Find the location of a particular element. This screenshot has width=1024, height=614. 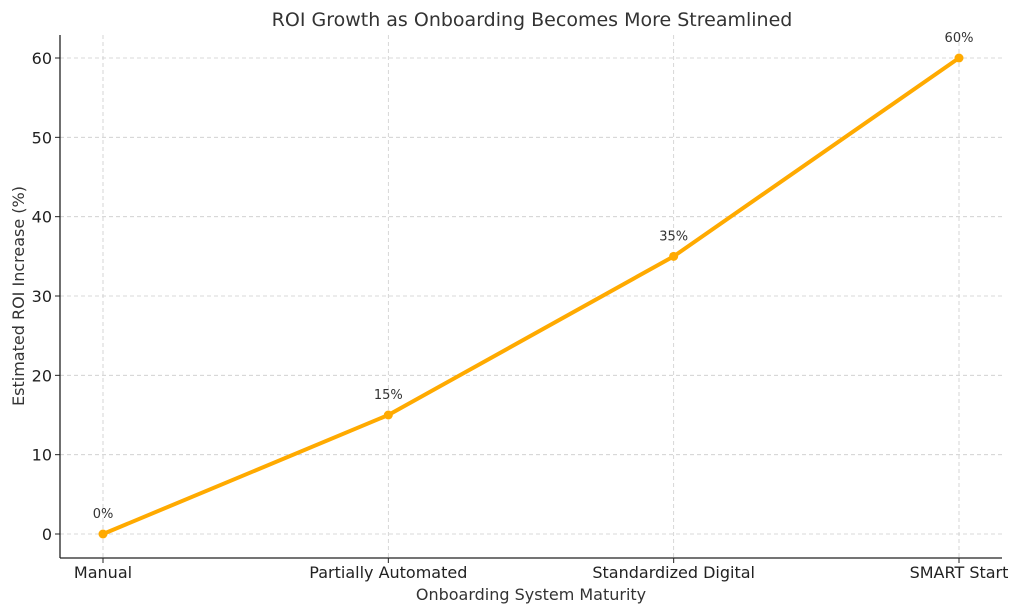

y-tick-label: 0 is located at coordinates (47, 534).